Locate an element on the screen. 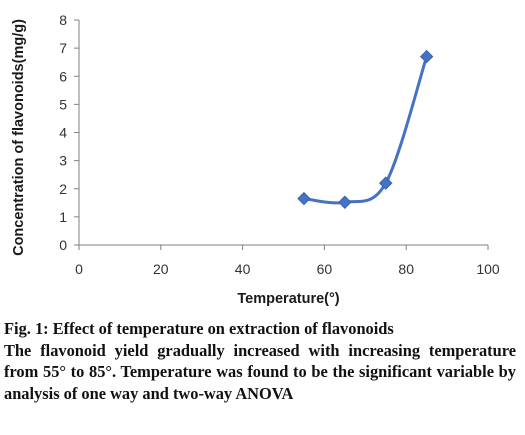 The height and width of the screenshot is (435, 525). y-axis: 0 1 2 3 4 5 6 7 8 is located at coordinates (69, 132).